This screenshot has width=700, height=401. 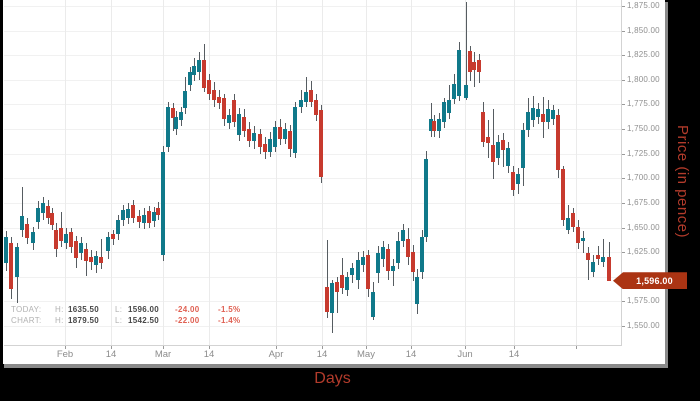 I want to click on x-axis-line, so click(x=313, y=345).